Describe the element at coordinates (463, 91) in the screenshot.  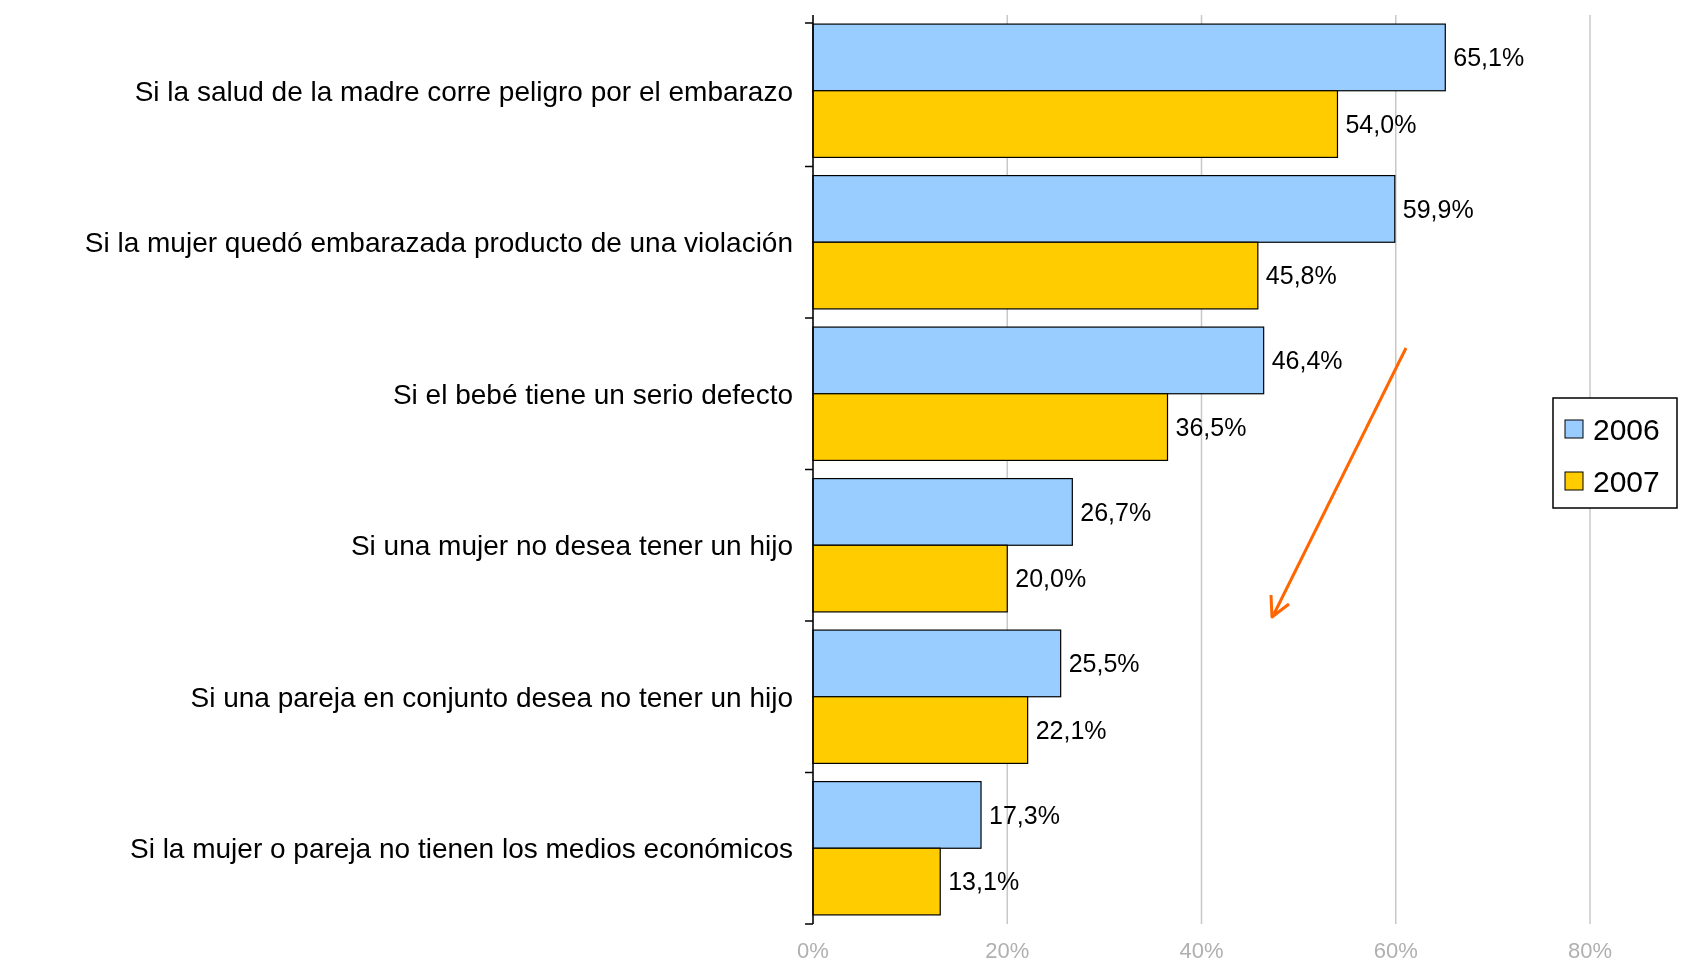
I see `y-tick-label: Si la salud de la madre corre peligro por el embarazo` at that location.